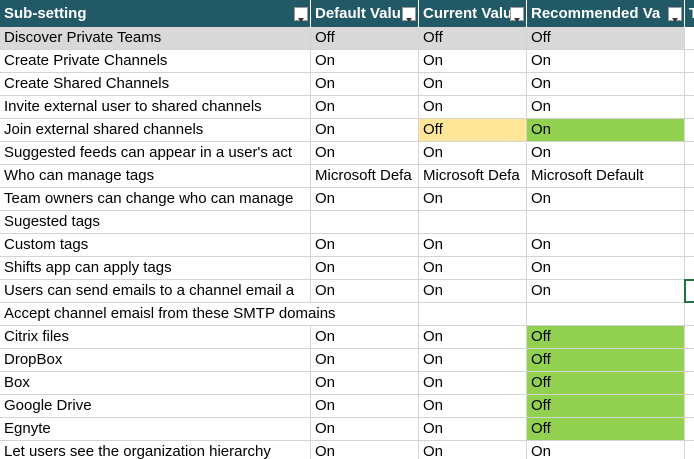  Describe the element at coordinates (155, 84) in the screenshot. I see `cell: Create Shared Channels` at that location.